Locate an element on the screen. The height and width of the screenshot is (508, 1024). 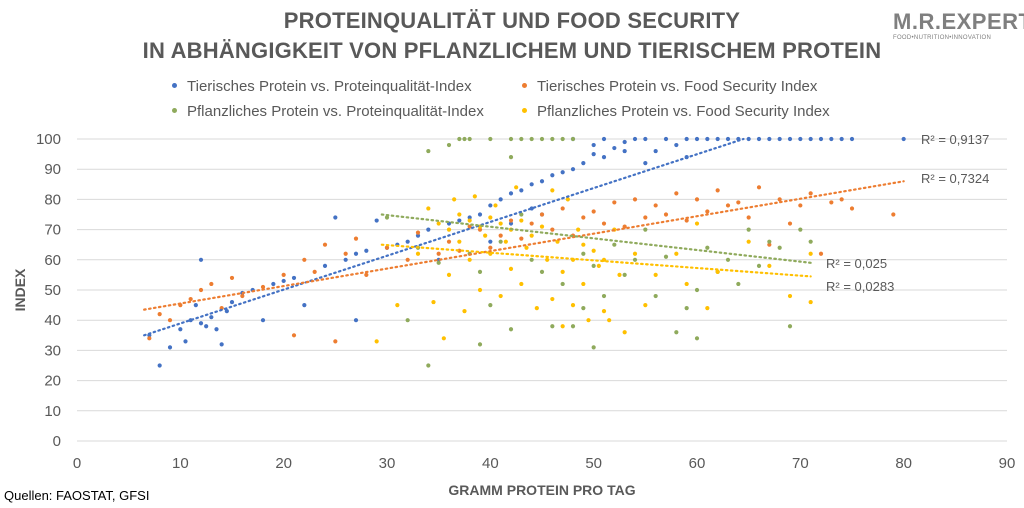
x-tick-label: 90 is located at coordinates (1007, 463).